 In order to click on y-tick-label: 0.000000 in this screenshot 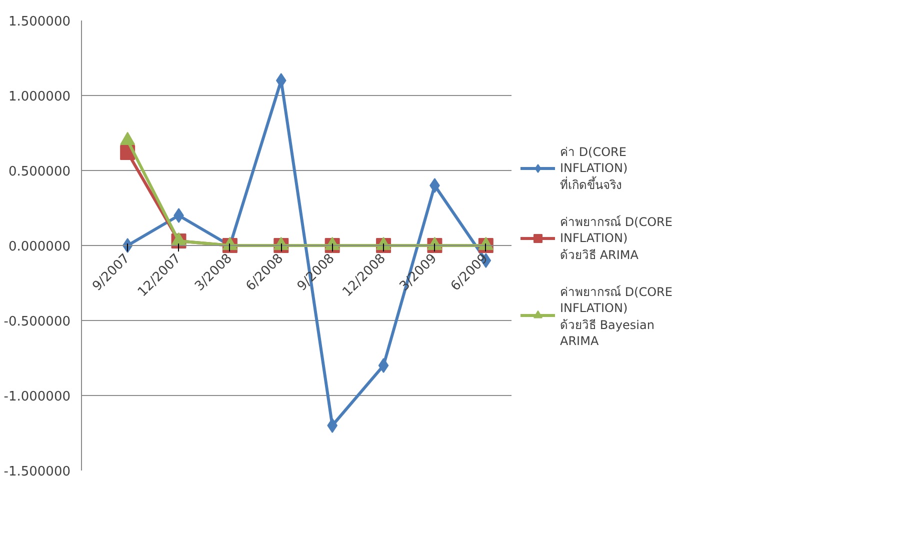, I will do `click(39, 247)`.